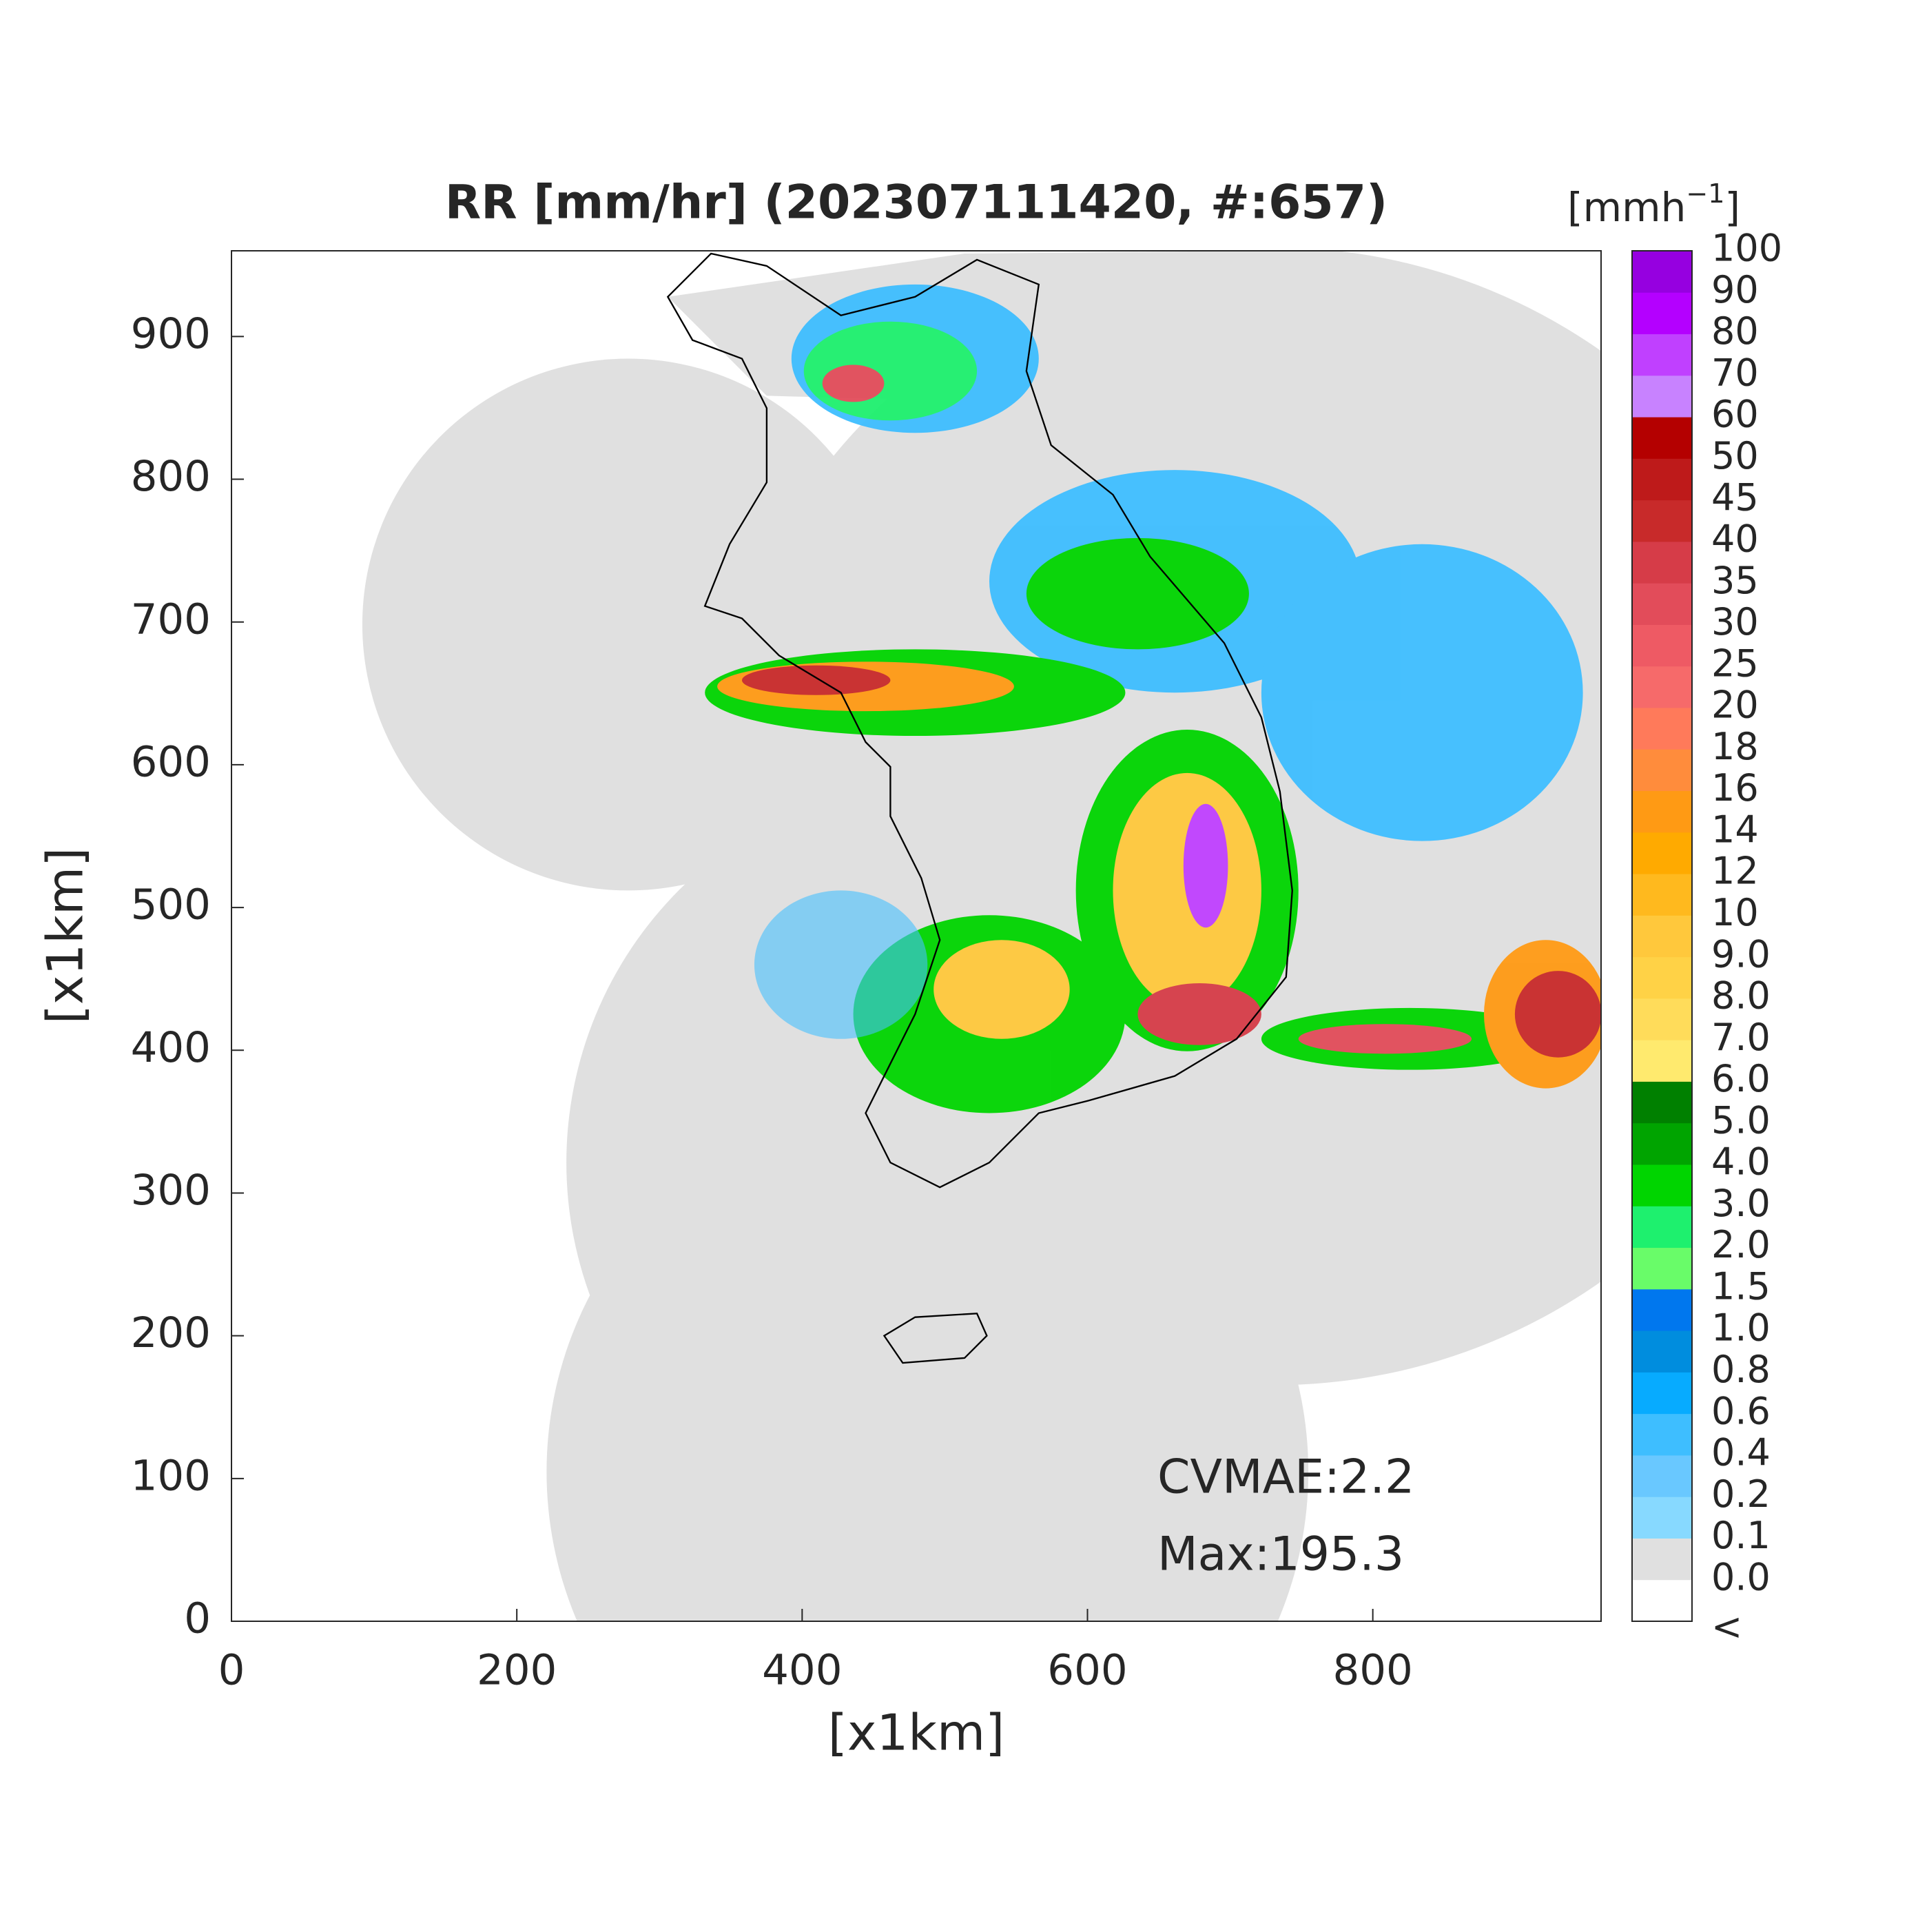 Image resolution: width=1929 pixels, height=1932 pixels. I want to click on unit-exponent: −1, so click(1705, 193).